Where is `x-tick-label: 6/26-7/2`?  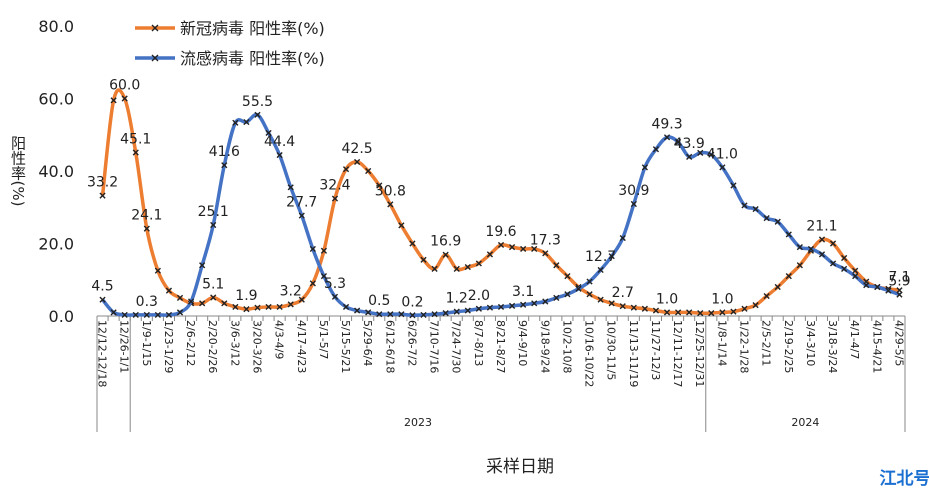 x-tick-label: 6/26-7/2 is located at coordinates (411, 343).